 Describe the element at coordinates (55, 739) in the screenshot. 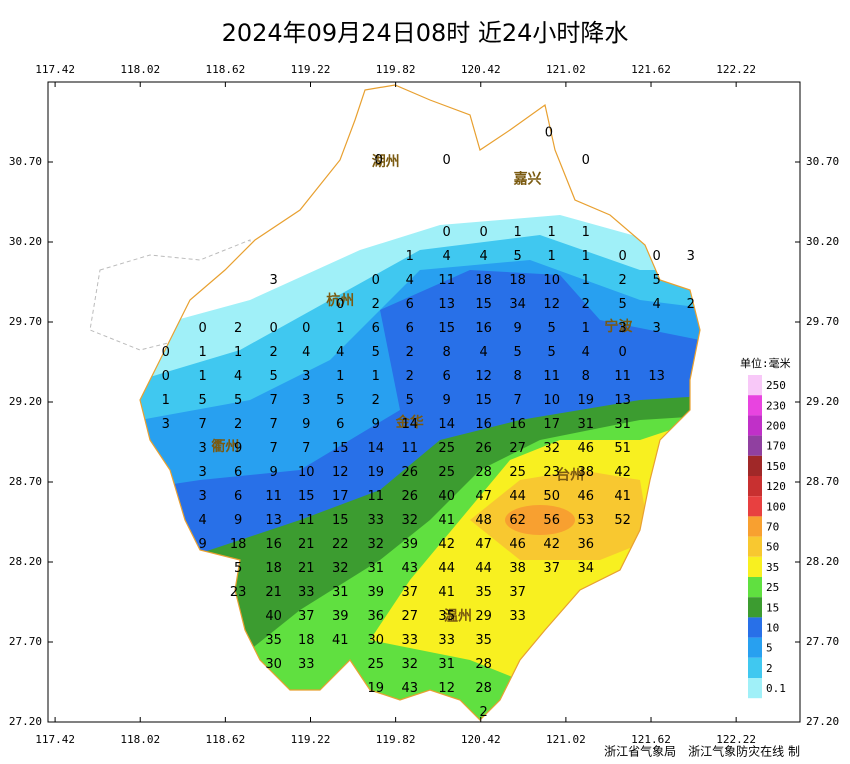

I see `x-tick-label: 117.42` at that location.